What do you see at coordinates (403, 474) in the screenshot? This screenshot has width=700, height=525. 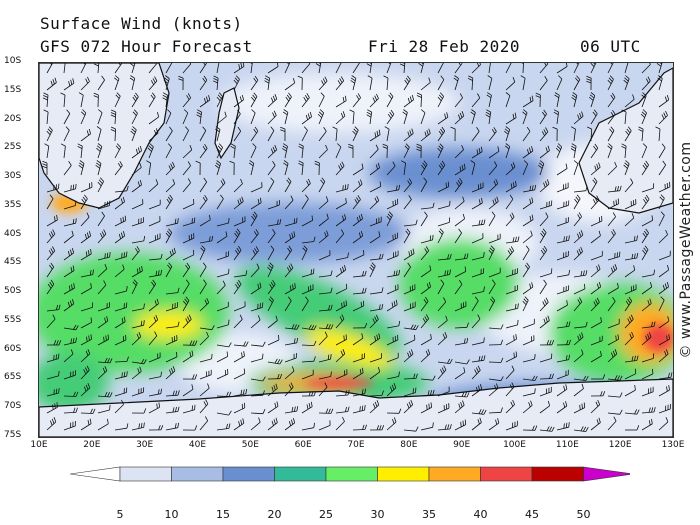 I see `colorbar-cell` at bounding box center [403, 474].